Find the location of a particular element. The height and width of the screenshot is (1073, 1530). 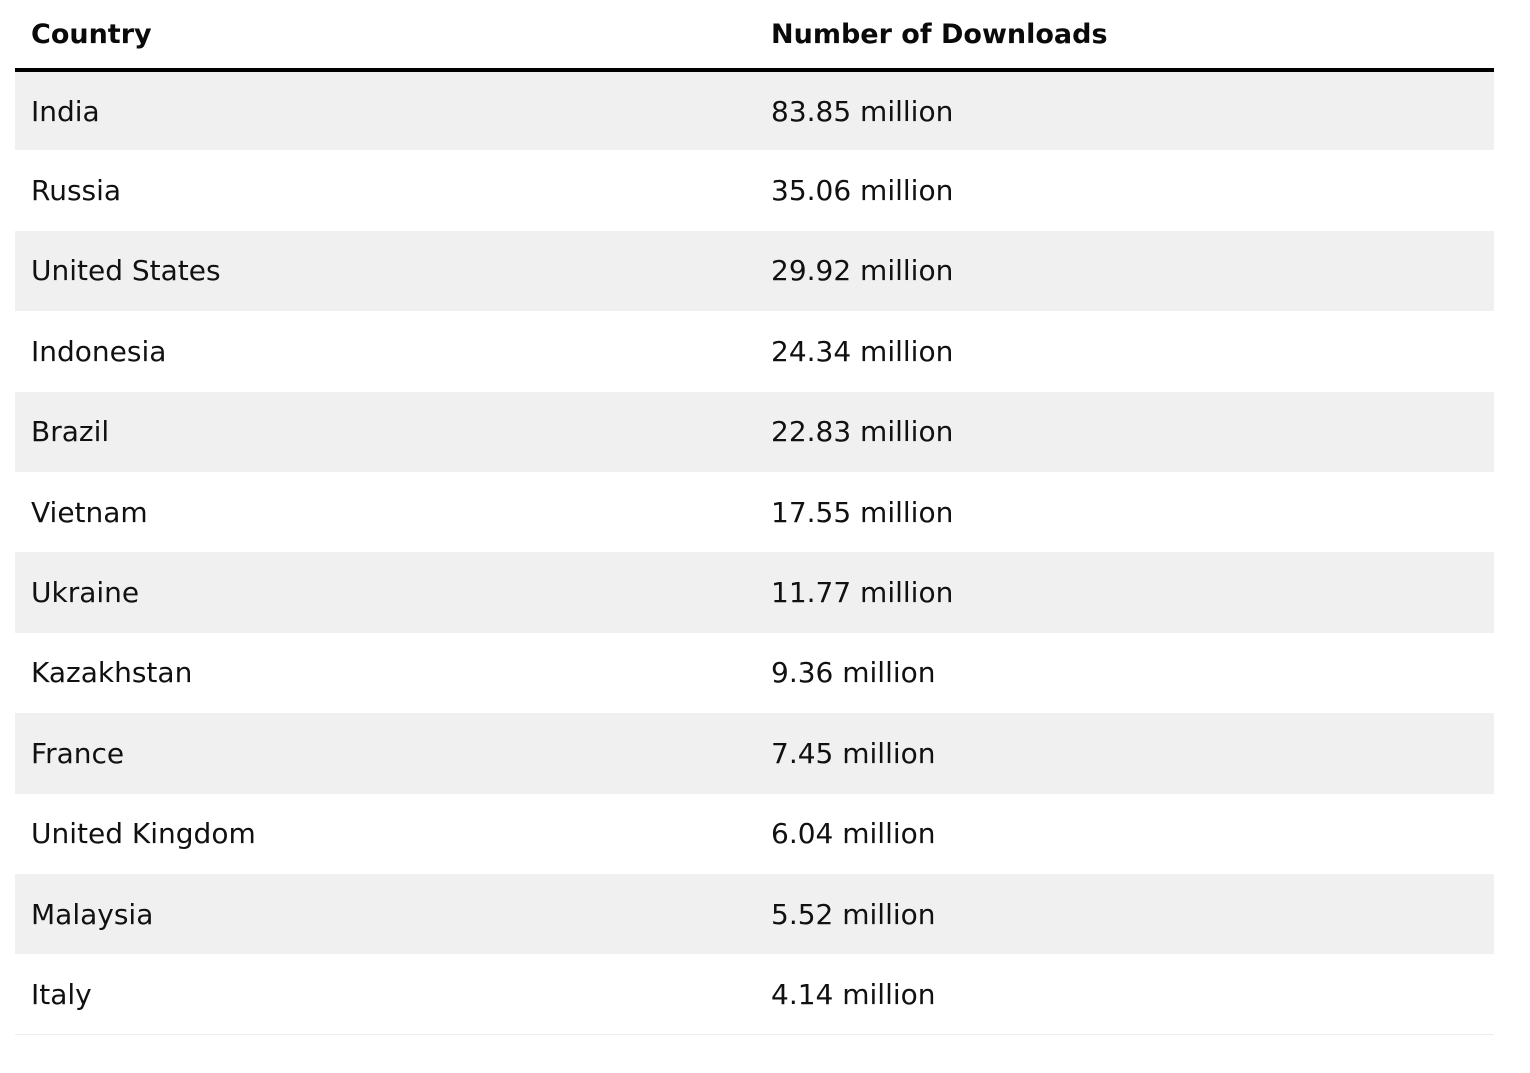

cell-downloads: 17.55 million is located at coordinates (1124, 512).